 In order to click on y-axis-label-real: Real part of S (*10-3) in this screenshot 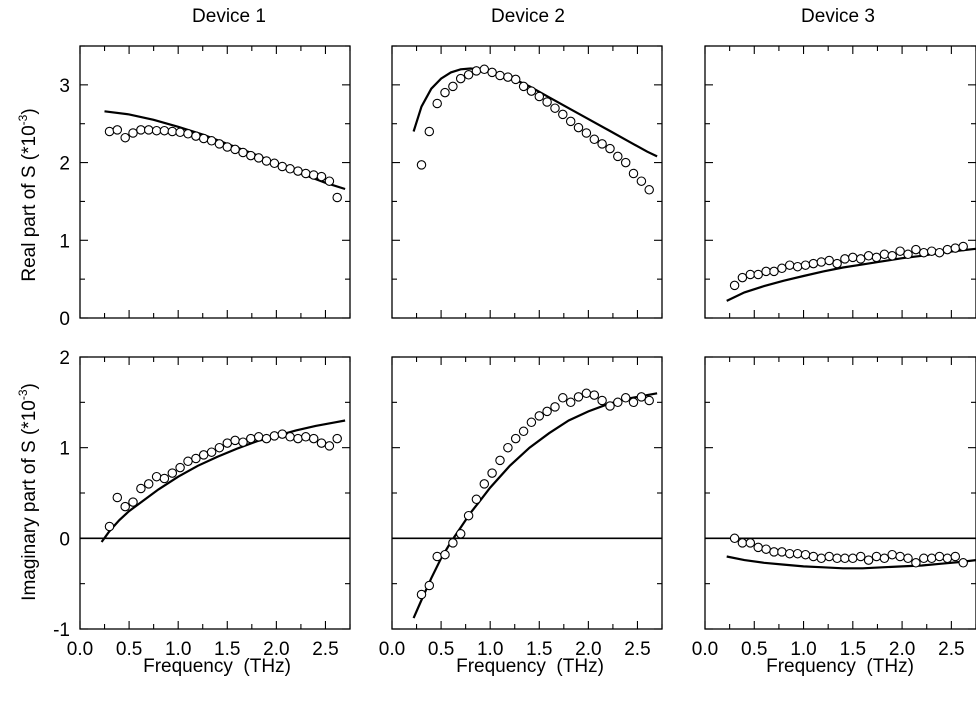, I will do `click(28, 194)`.